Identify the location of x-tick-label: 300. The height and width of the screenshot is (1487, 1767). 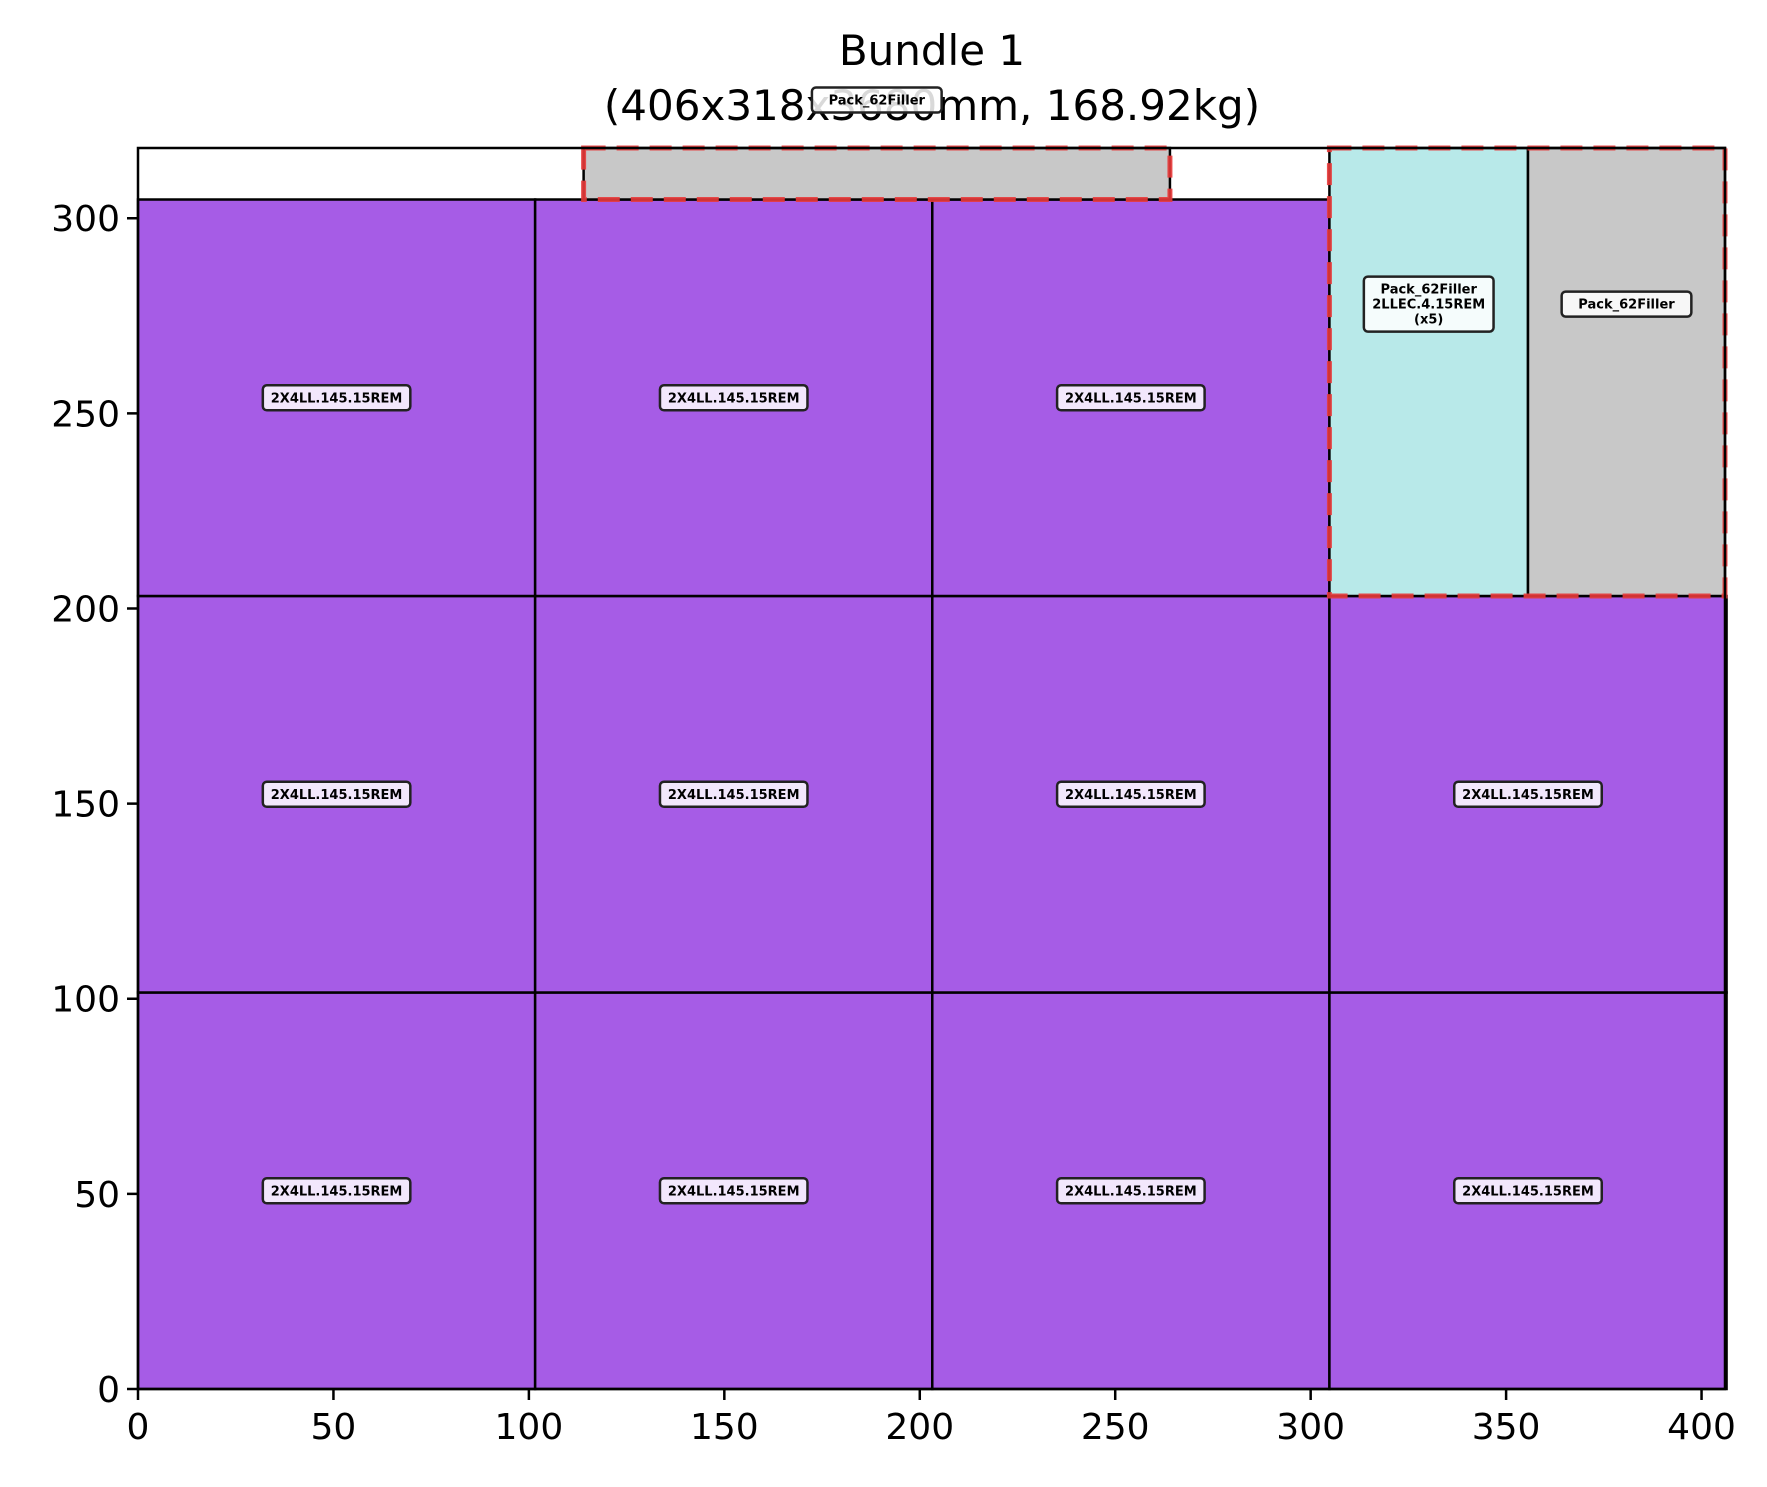
(1310, 1427).